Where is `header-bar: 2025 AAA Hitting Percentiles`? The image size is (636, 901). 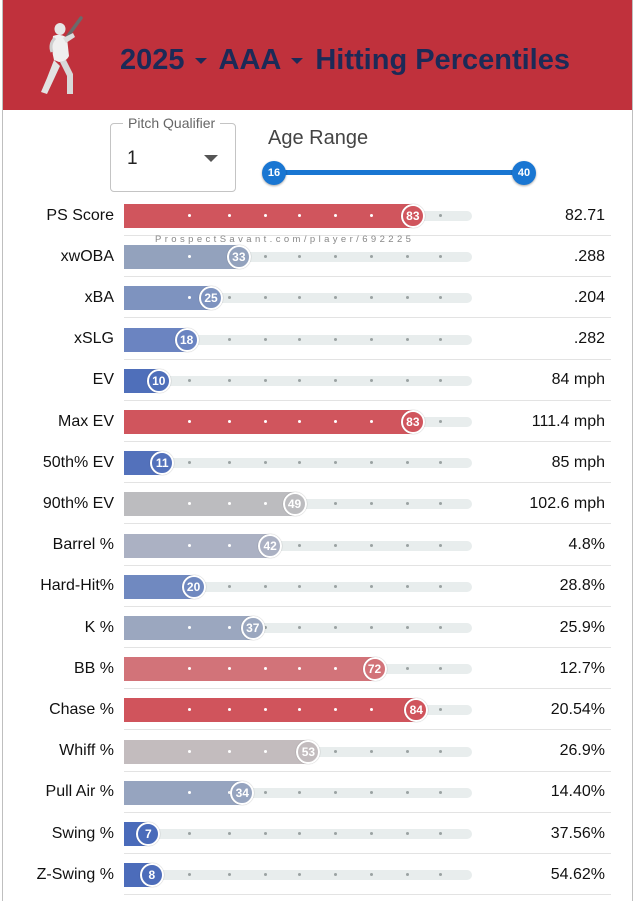 header-bar: 2025 AAA Hitting Percentiles is located at coordinates (317, 55).